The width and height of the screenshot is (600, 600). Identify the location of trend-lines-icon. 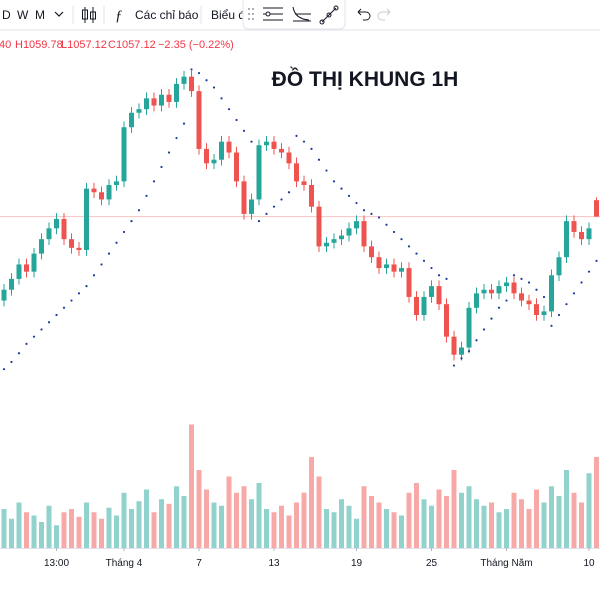
(273, 14).